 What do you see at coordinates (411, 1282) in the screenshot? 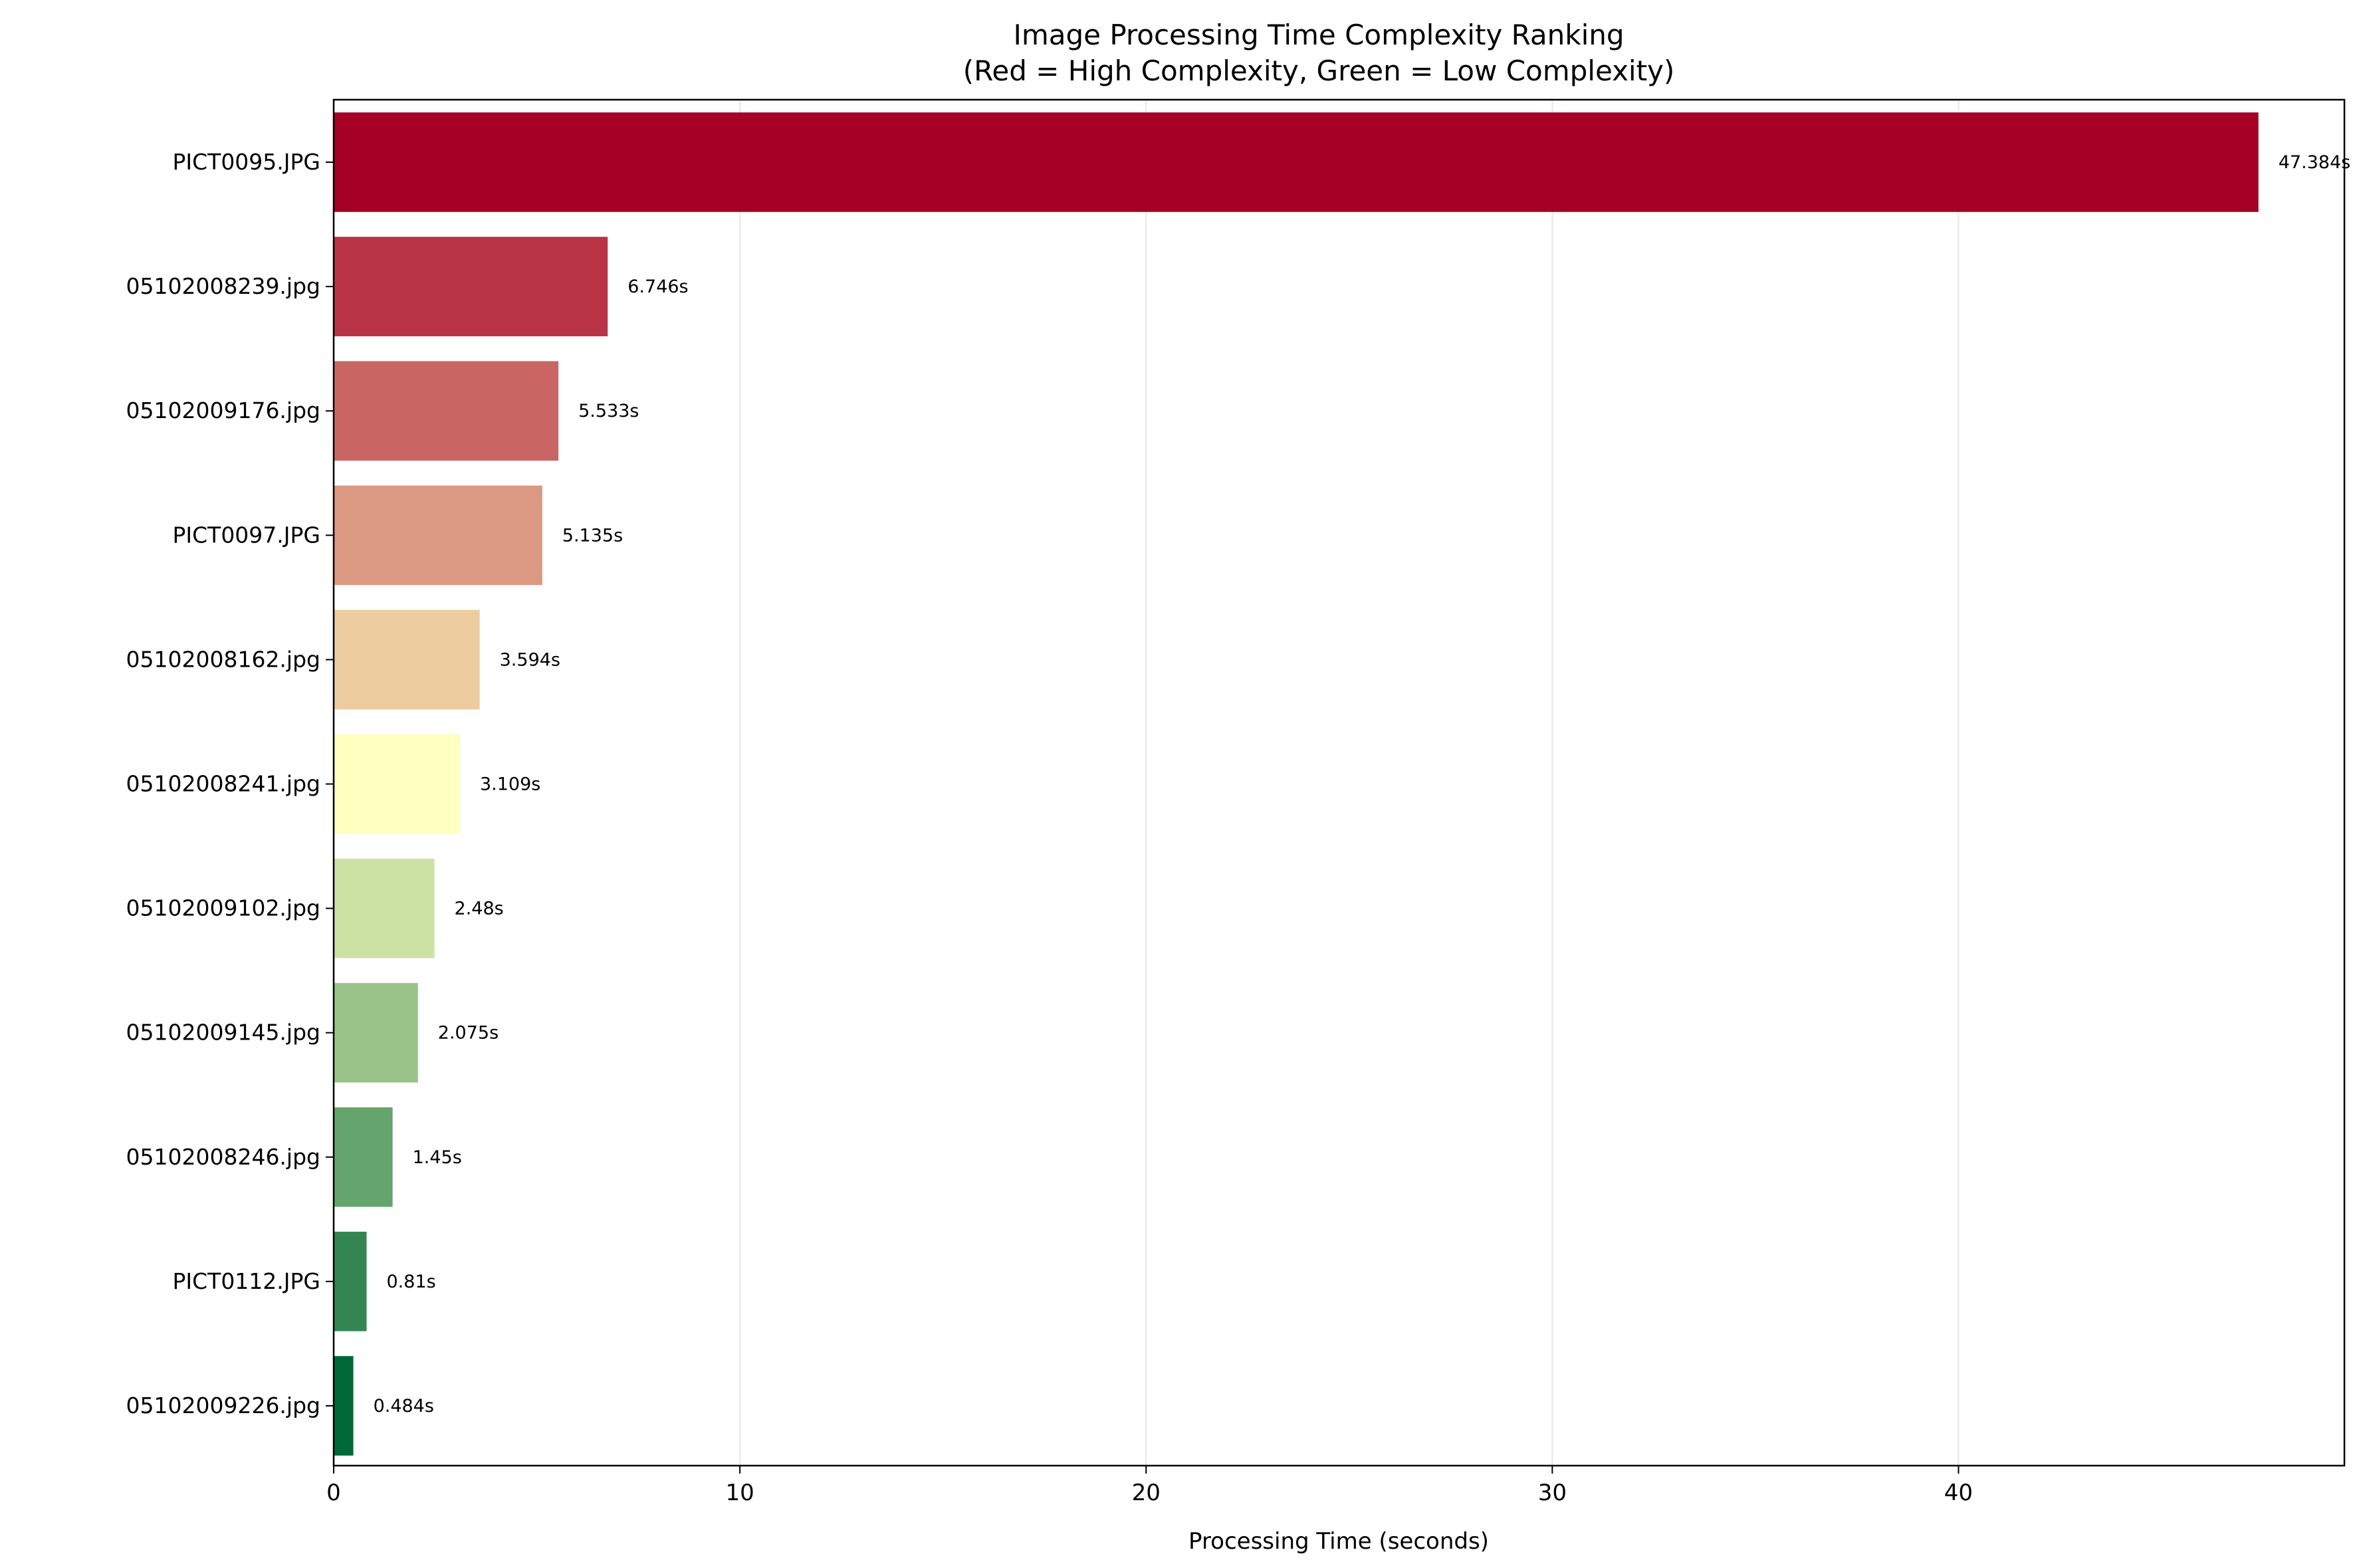
I see `value-label: 0.81s` at bounding box center [411, 1282].